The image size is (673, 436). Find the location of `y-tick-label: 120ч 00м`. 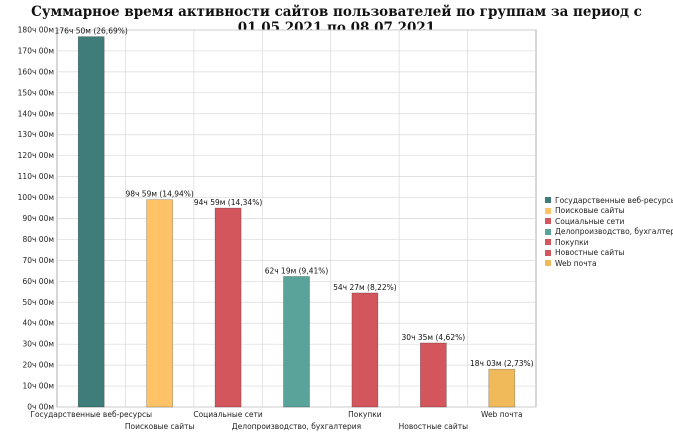

y-tick-label: 120ч 00м is located at coordinates (36, 155).